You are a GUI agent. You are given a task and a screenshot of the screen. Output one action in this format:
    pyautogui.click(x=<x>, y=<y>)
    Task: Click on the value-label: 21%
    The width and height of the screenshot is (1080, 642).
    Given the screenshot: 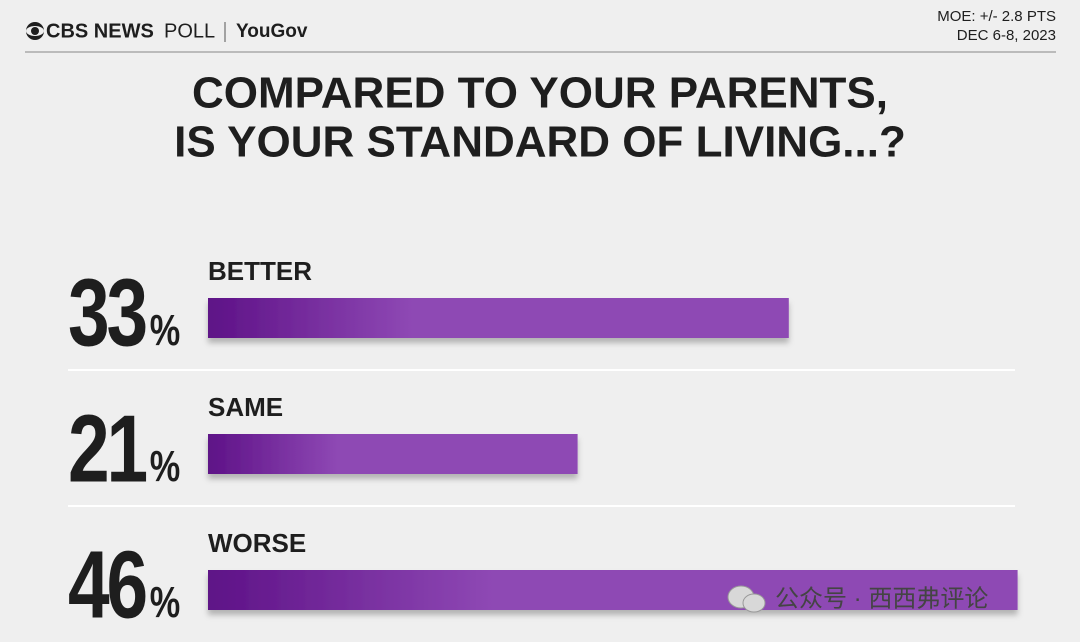 What is the action you would take?
    pyautogui.click(x=124, y=448)
    